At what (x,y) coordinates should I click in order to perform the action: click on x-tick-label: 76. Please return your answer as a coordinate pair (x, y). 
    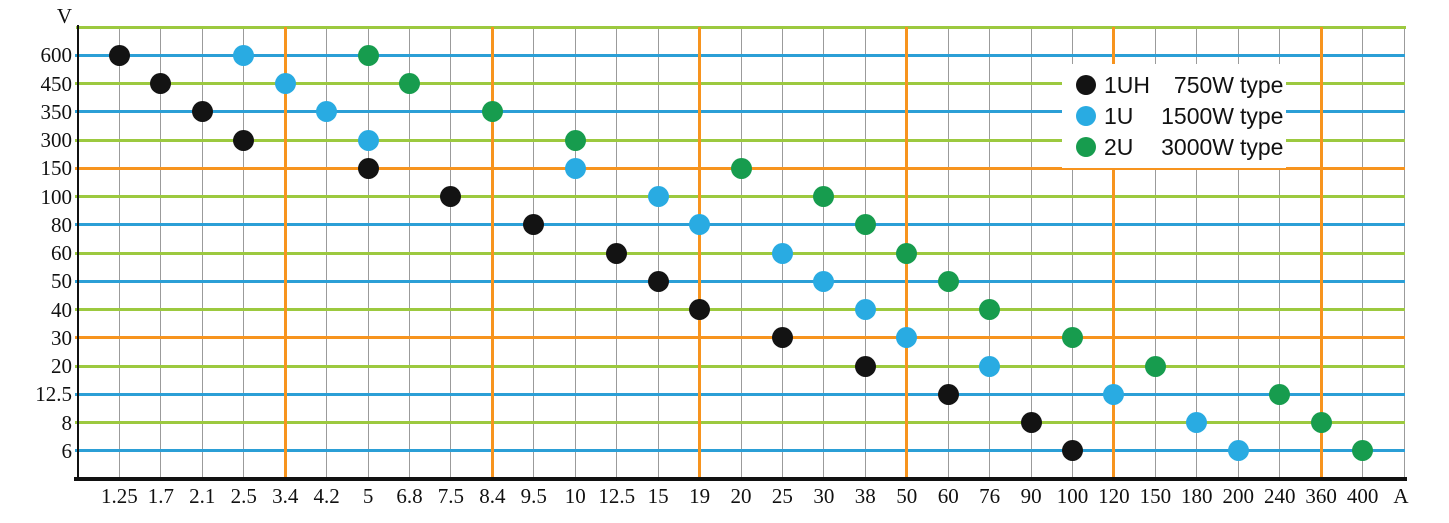
    Looking at the image, I should click on (990, 496).